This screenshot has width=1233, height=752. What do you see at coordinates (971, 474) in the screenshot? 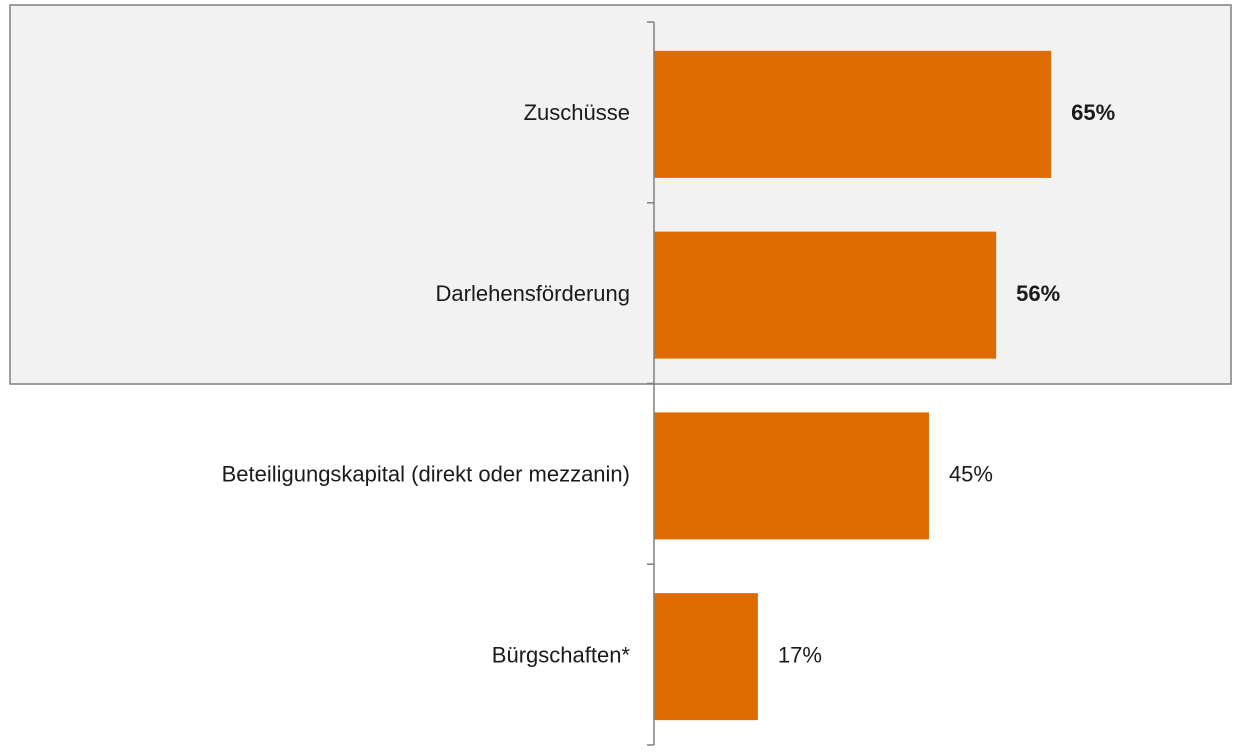
I see `value-label: 45%` at bounding box center [971, 474].